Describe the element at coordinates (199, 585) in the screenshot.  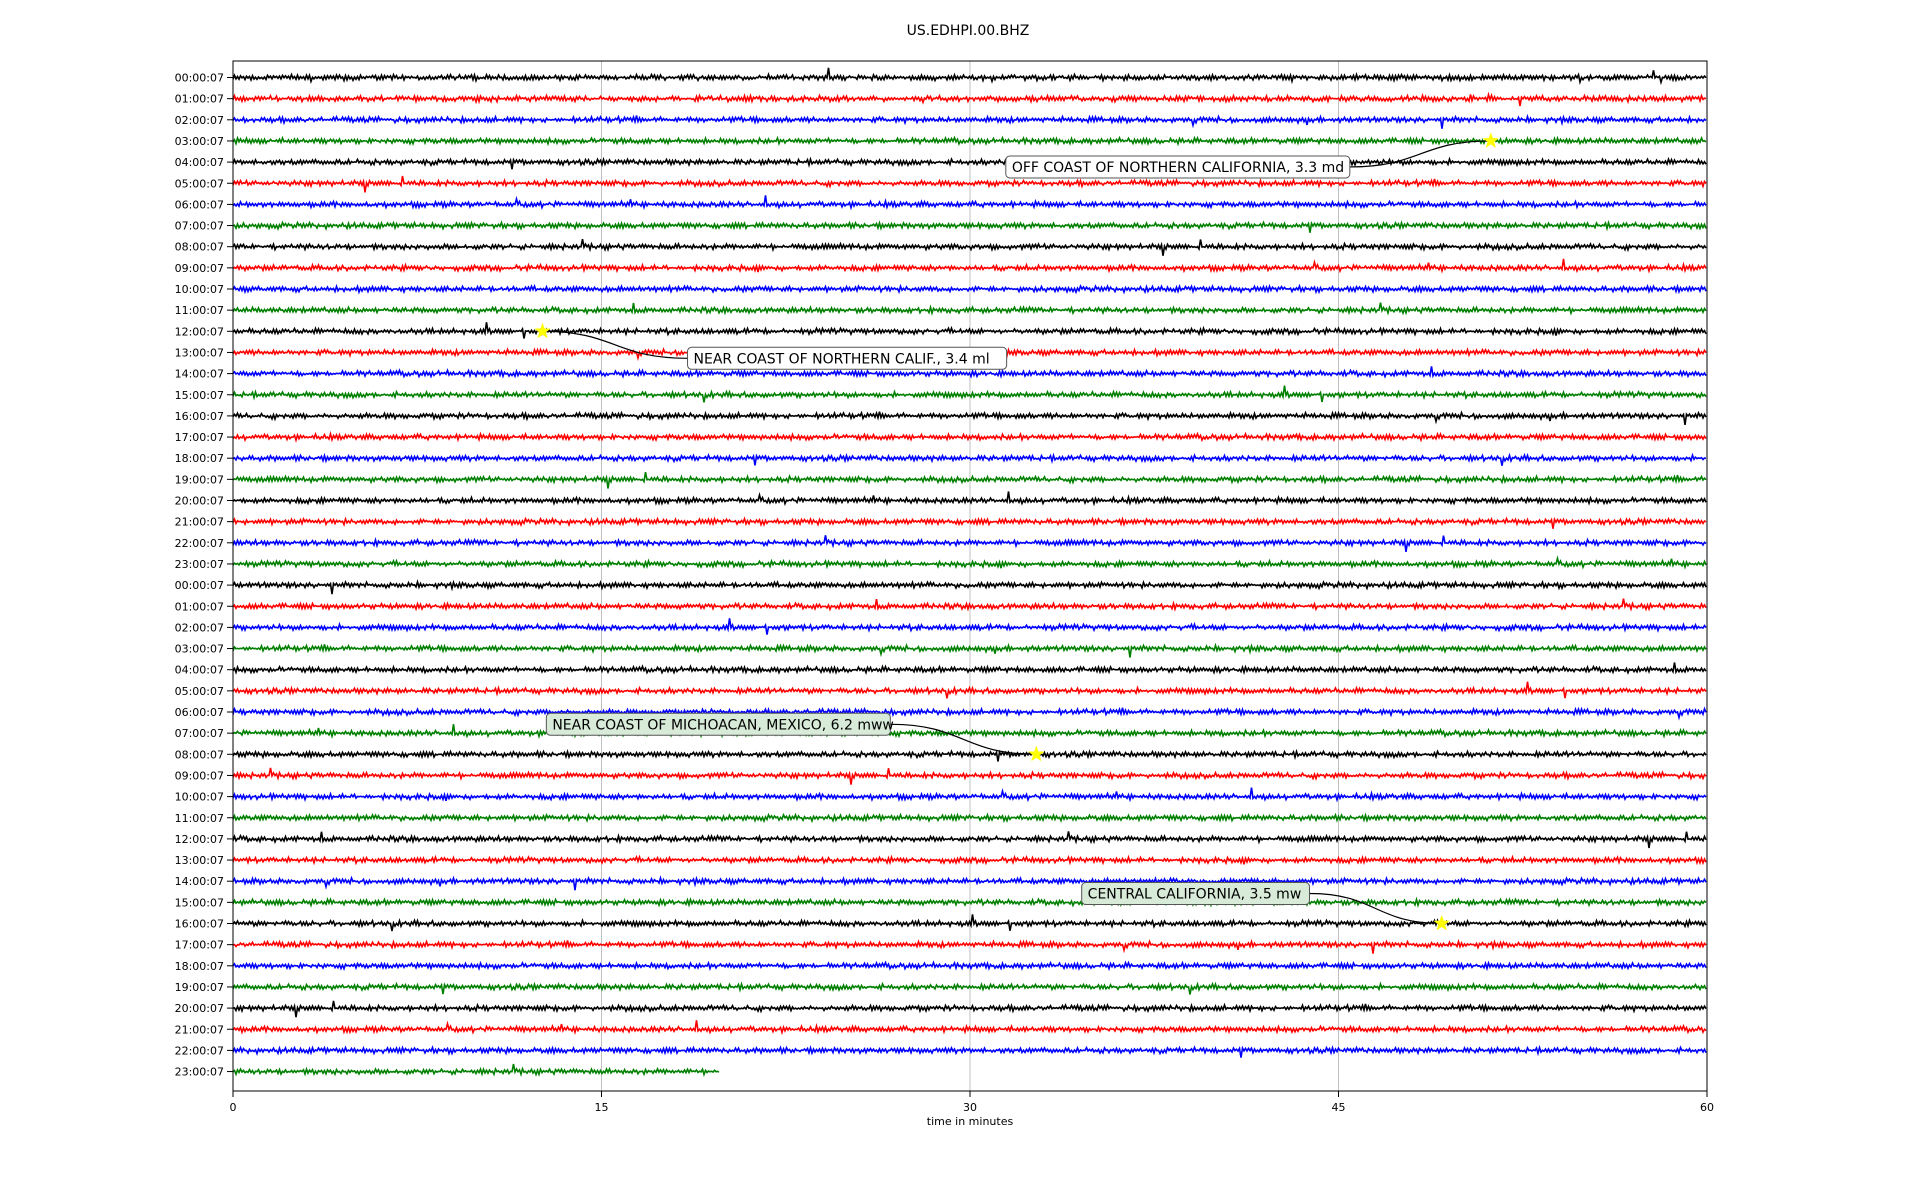
I see `row-label-24: 00:00:07` at that location.